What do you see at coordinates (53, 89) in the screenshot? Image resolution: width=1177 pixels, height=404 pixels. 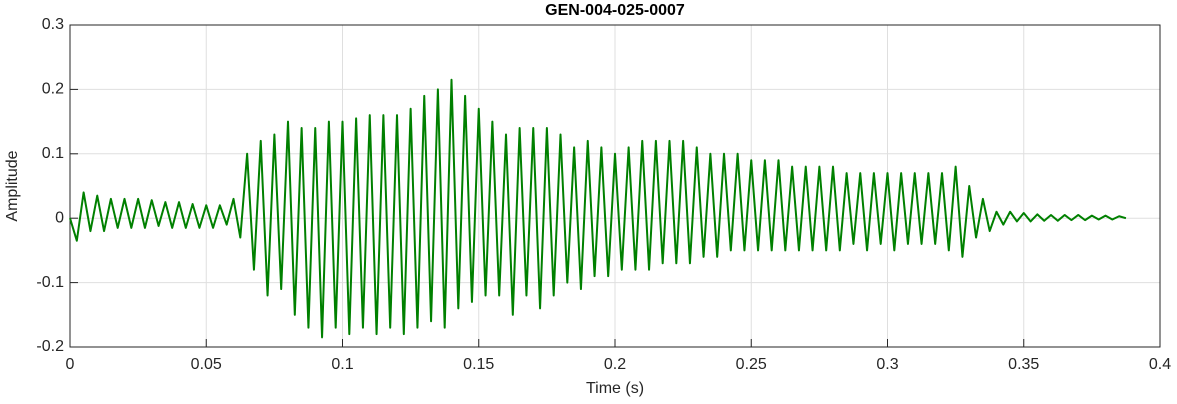 I see `y-tick-label: 0.2` at bounding box center [53, 89].